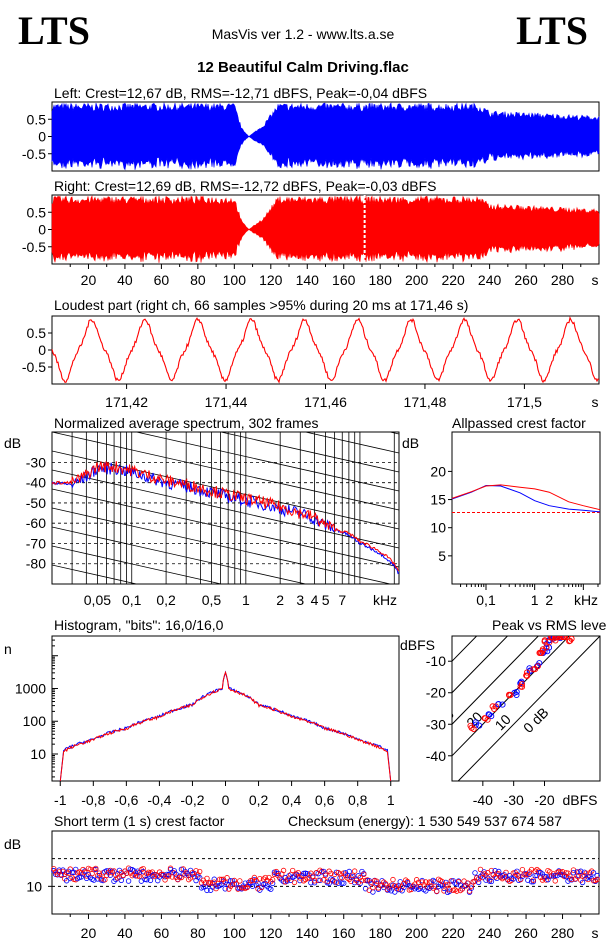 The image size is (606, 946). What do you see at coordinates (126, 402) in the screenshot?
I see `x-tick-label-loudest-part: 171,42` at bounding box center [126, 402].